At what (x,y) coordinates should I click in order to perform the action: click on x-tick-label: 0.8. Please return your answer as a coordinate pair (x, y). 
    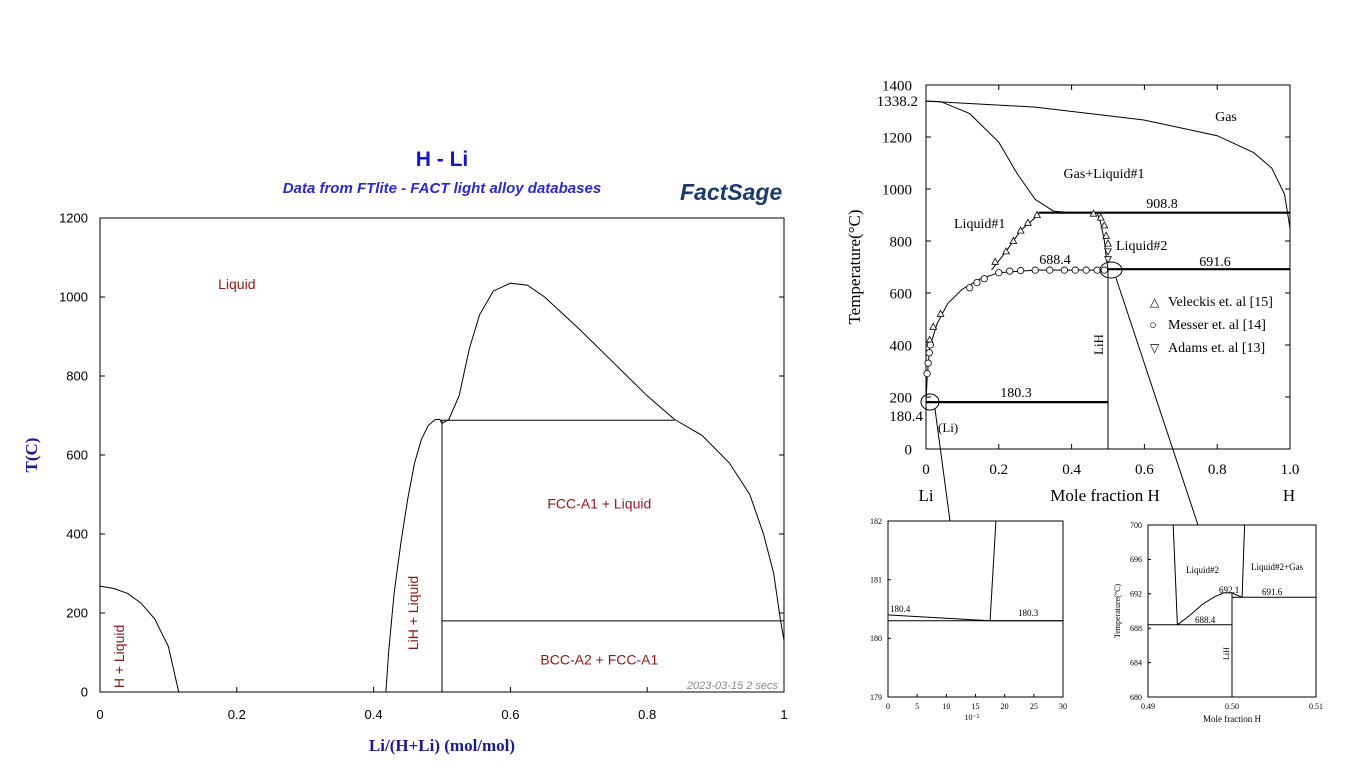
    Looking at the image, I should click on (647, 714).